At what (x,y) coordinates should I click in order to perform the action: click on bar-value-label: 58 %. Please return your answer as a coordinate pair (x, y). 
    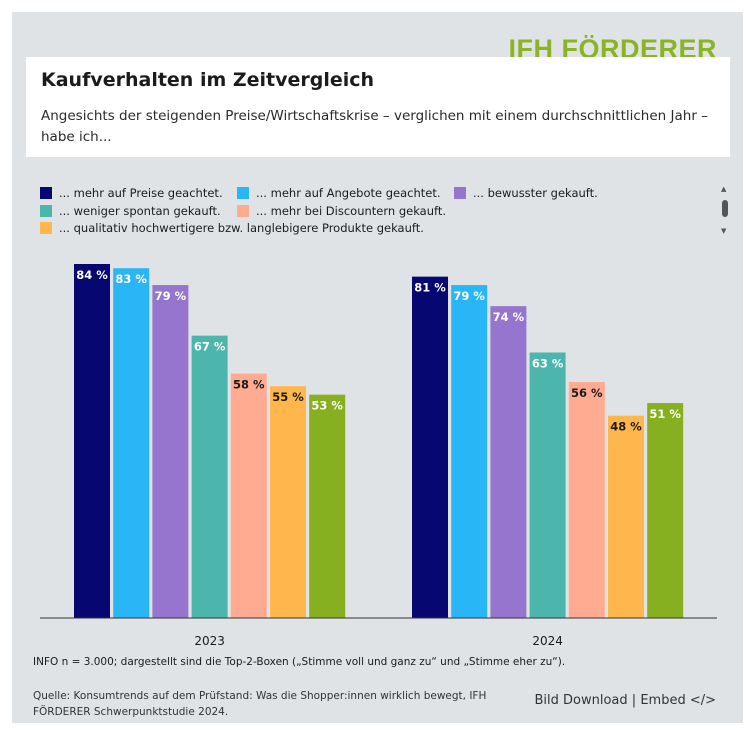
    Looking at the image, I should click on (249, 385).